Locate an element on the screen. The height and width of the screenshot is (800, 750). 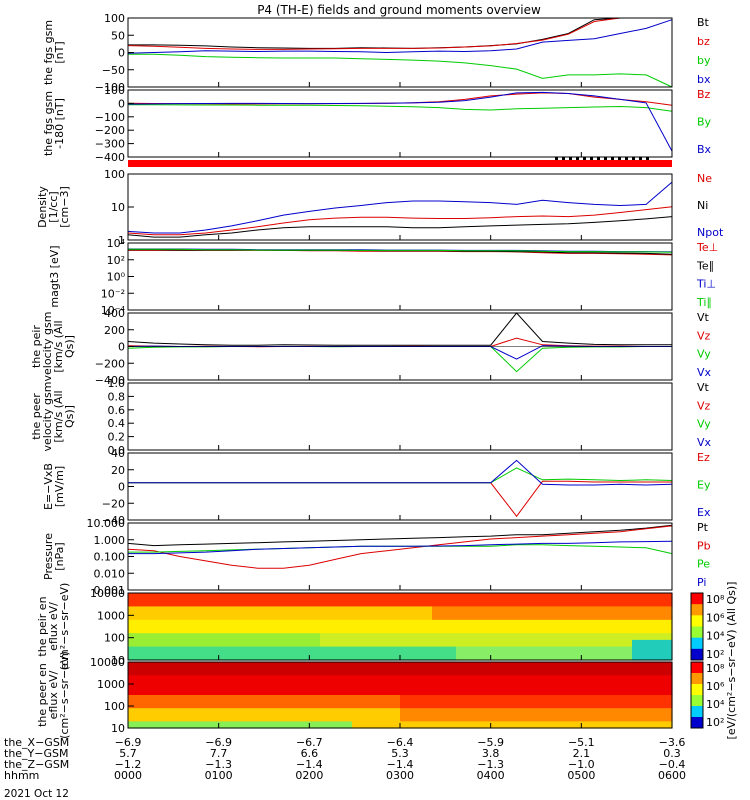
x-axis-row-label: the_Z−GSM is located at coordinates (36, 764).